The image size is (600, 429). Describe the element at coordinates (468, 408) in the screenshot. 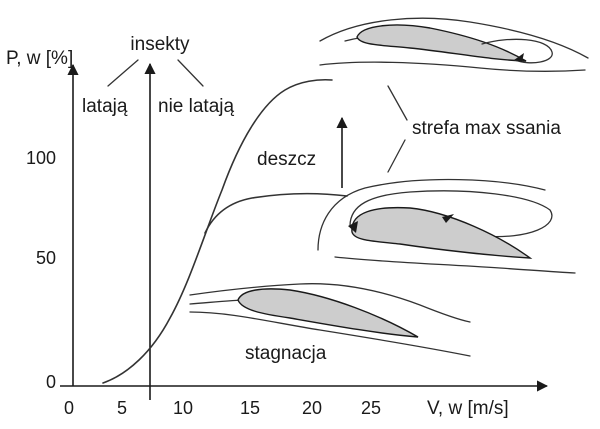

I see `x-axis-label: V, w [m/s]` at that location.